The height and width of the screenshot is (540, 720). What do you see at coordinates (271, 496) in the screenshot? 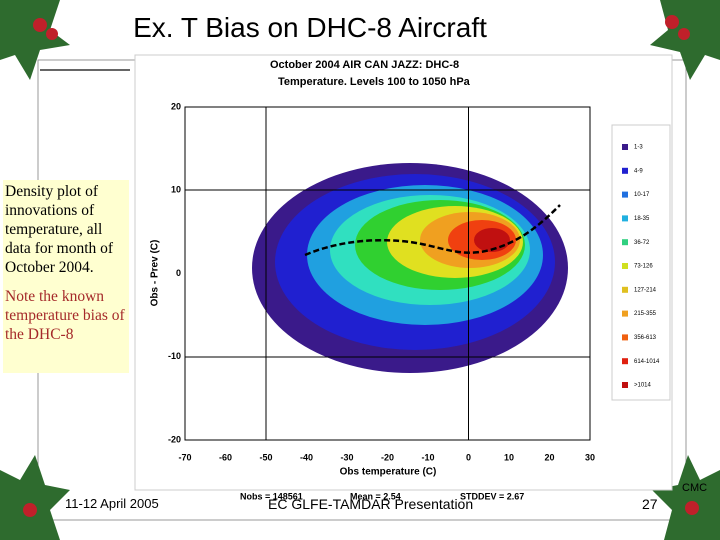
I see `plot-stat: Nobs = 148561` at bounding box center [271, 496].